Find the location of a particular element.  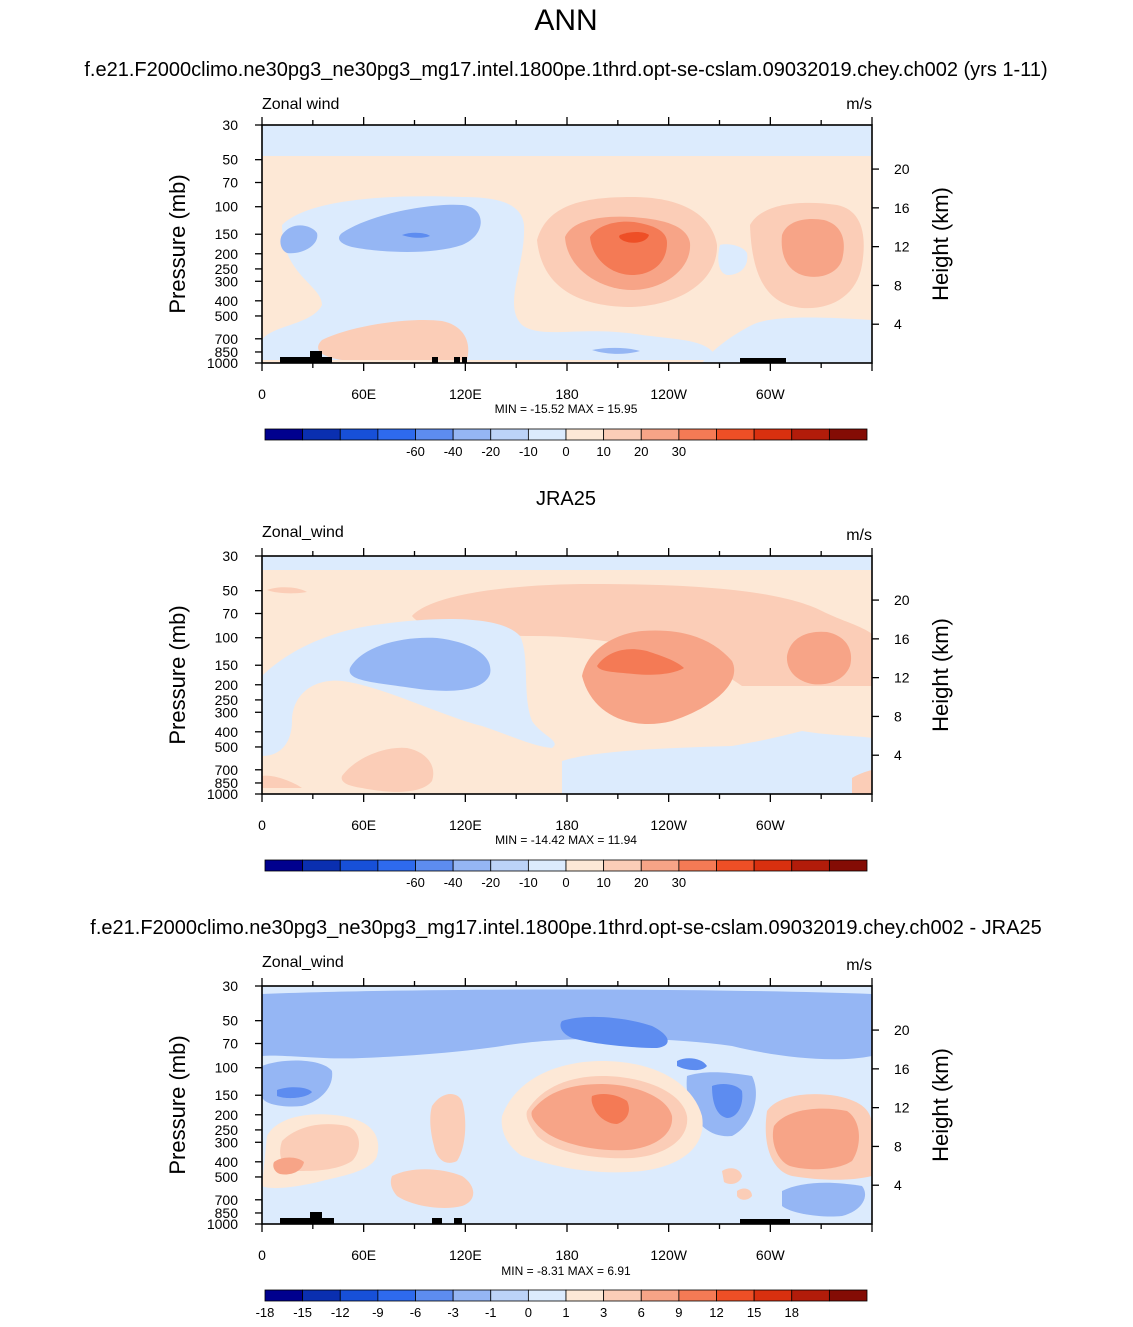

contour-atlantic-westerly is located at coordinates (819, 658).